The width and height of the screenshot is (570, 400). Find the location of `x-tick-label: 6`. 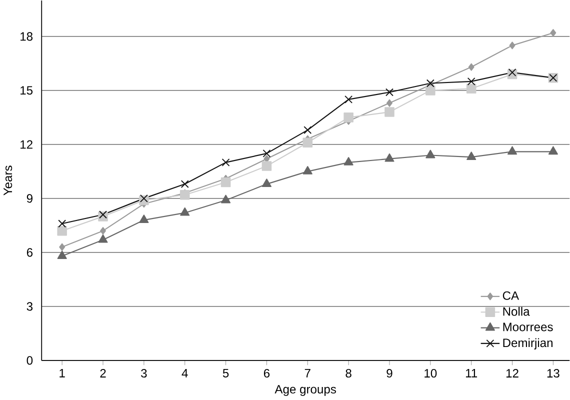

x-tick-label: 6 is located at coordinates (267, 373).